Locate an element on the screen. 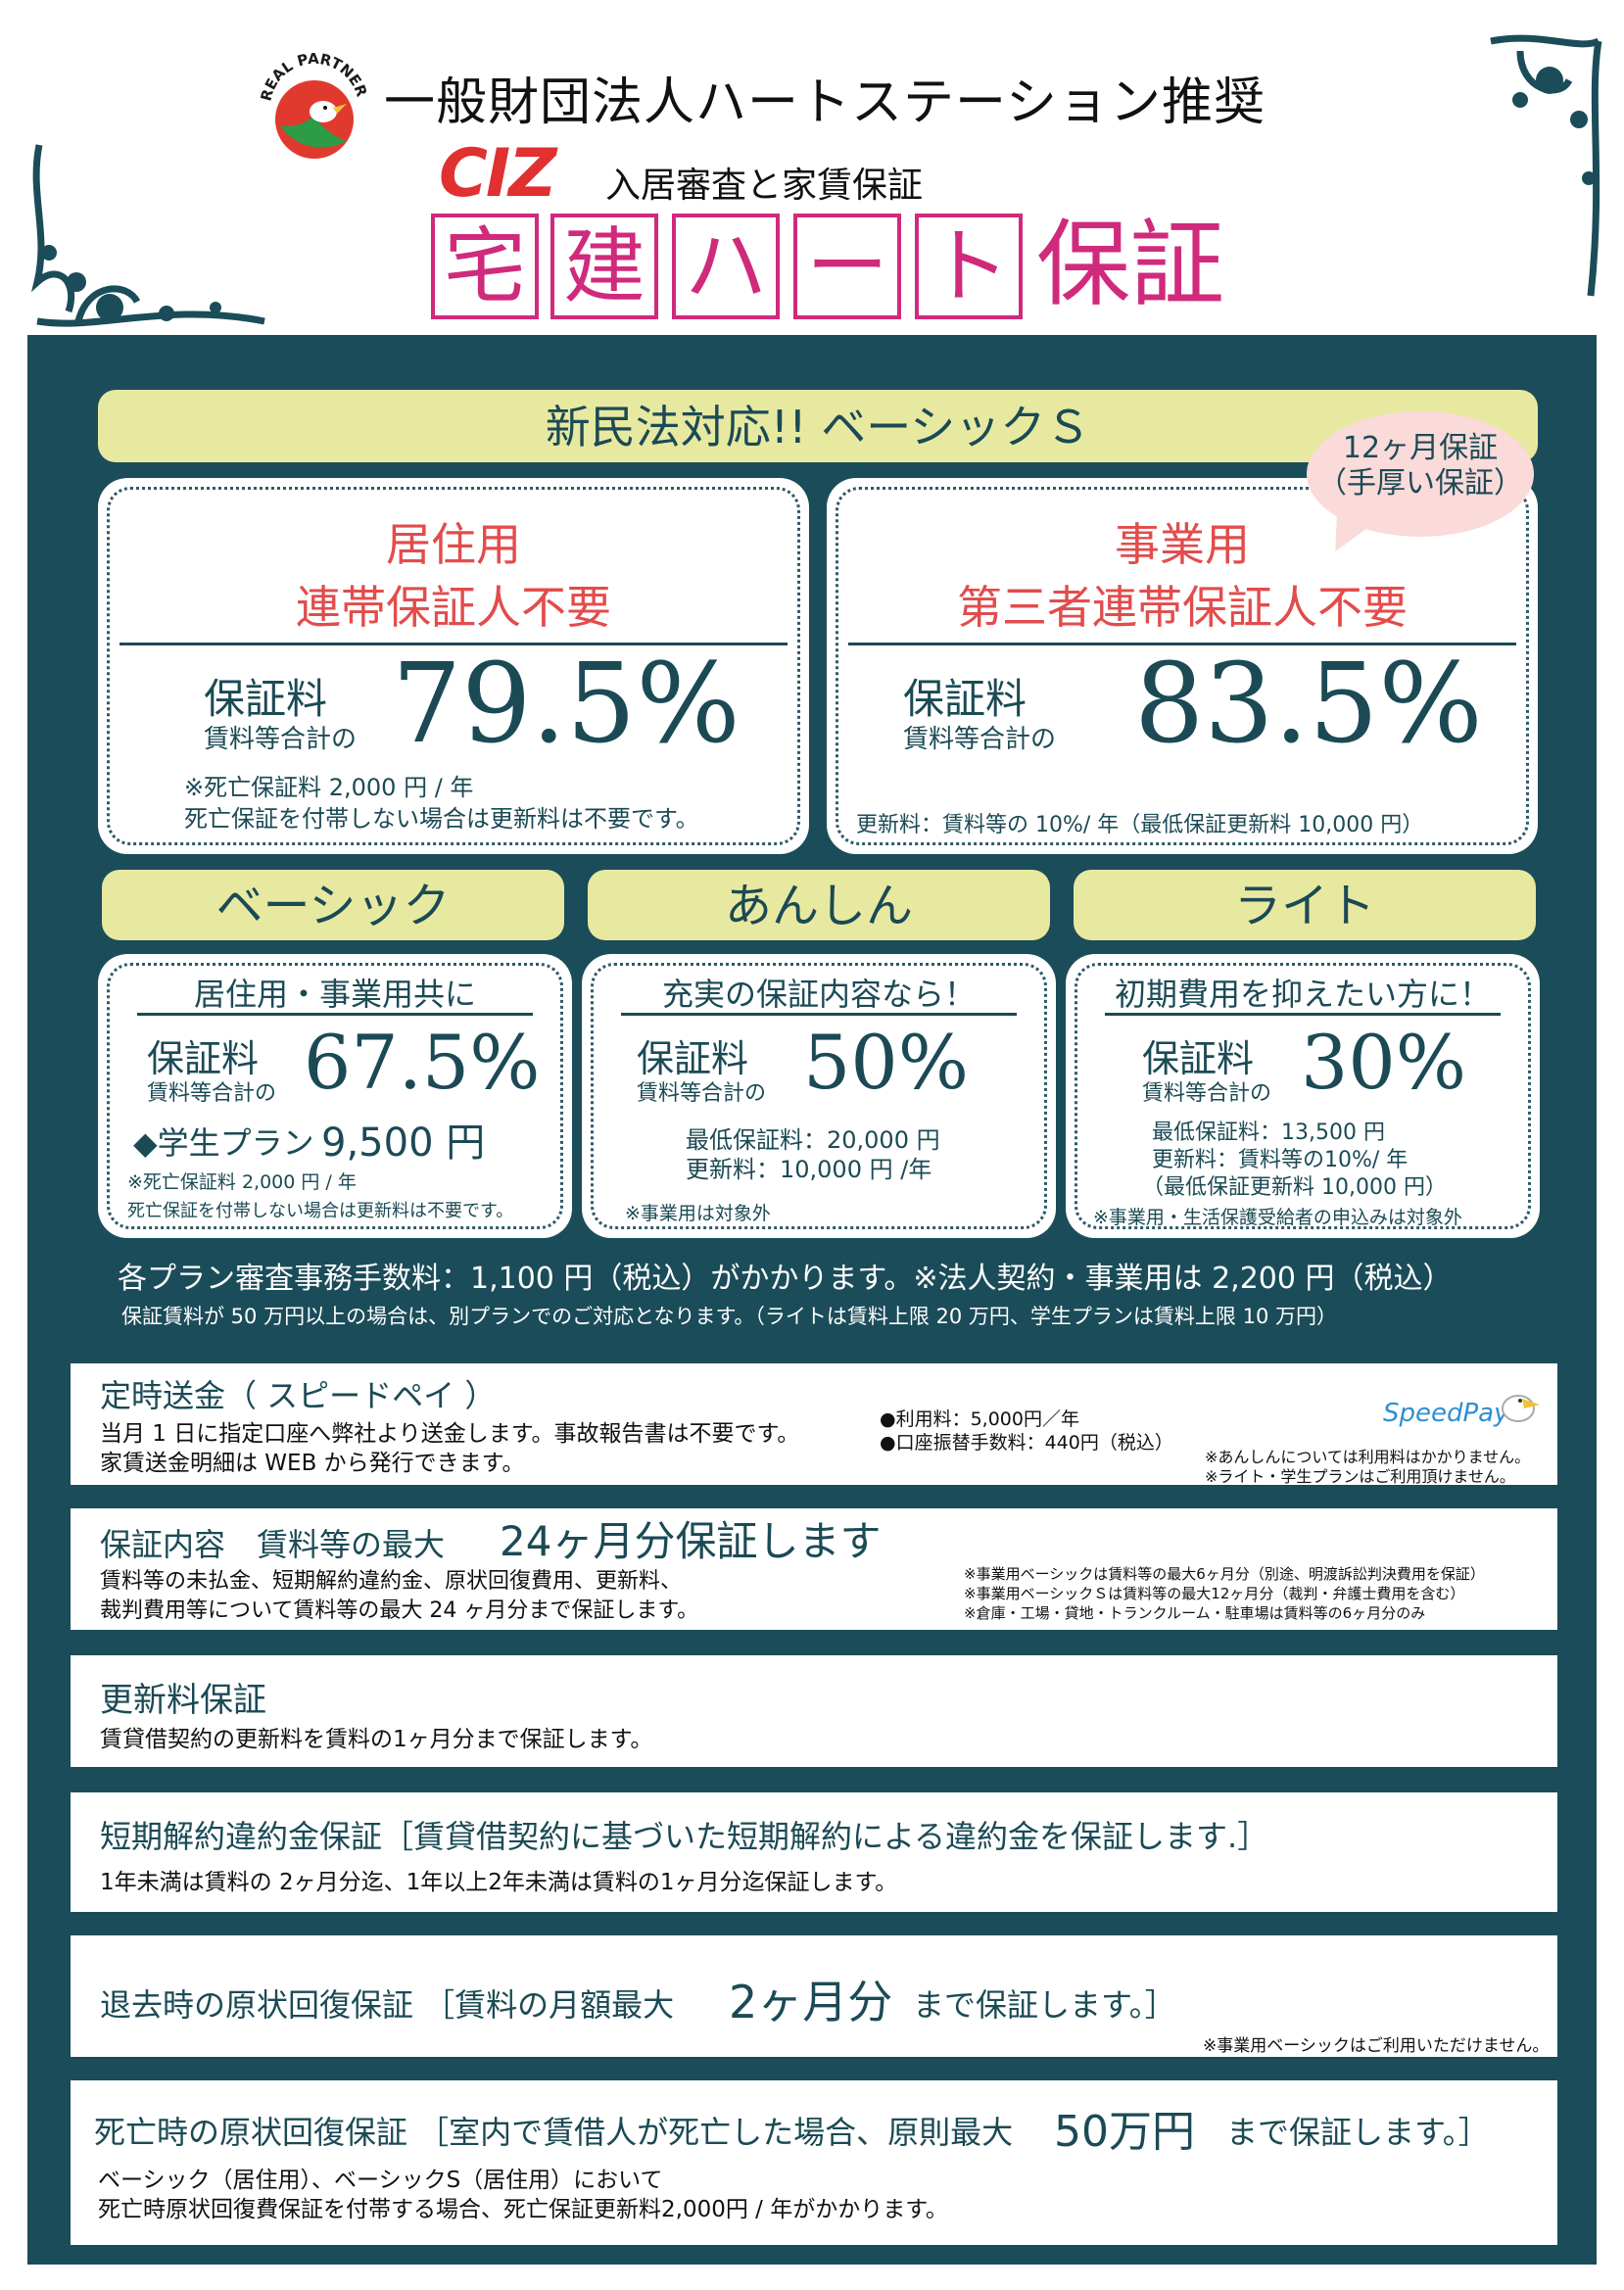 This screenshot has height=2290, width=1624. student-plan-price: 9,500 円 is located at coordinates (404, 1144).